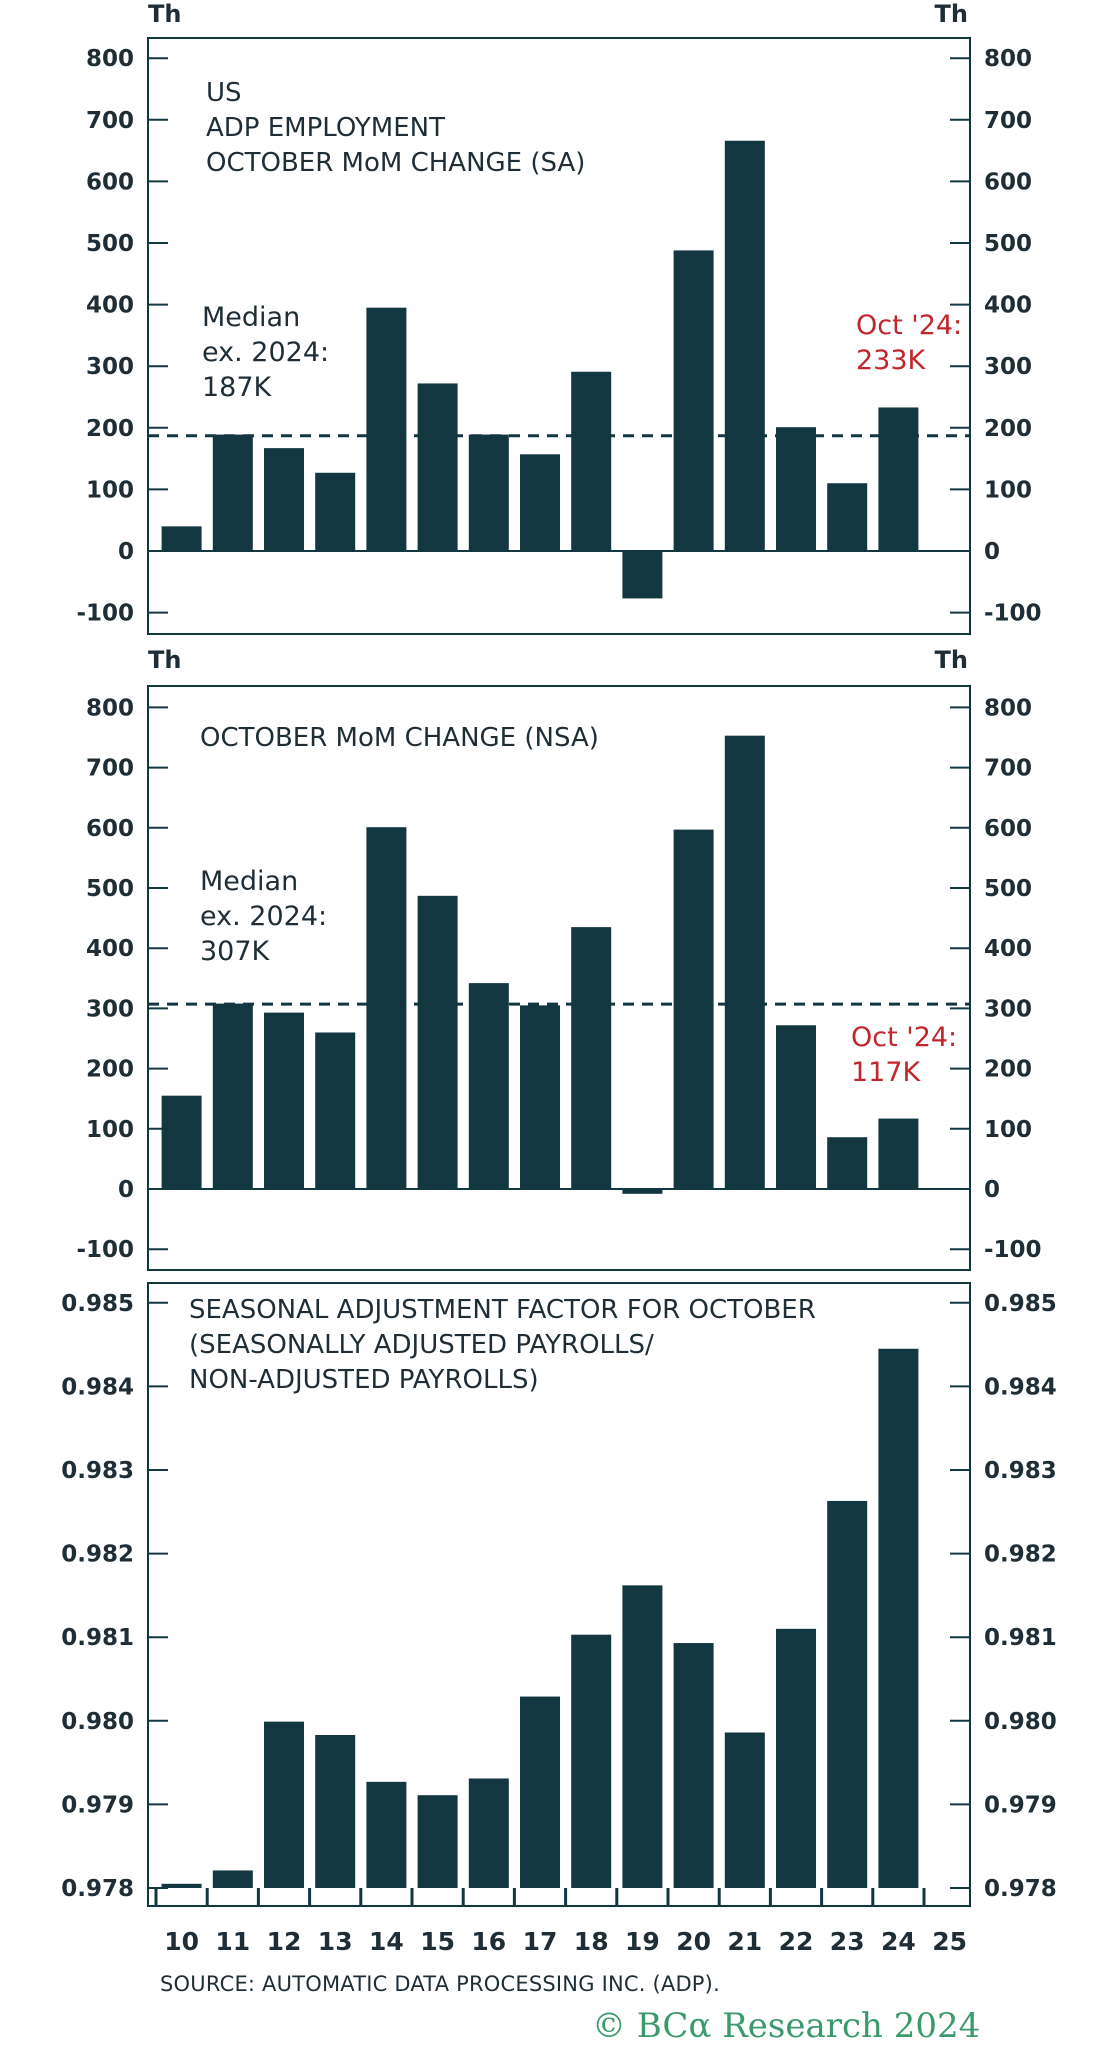  Describe the element at coordinates (97, 1638) in the screenshot. I see `factor-ytick-label-left: 0.981` at that location.